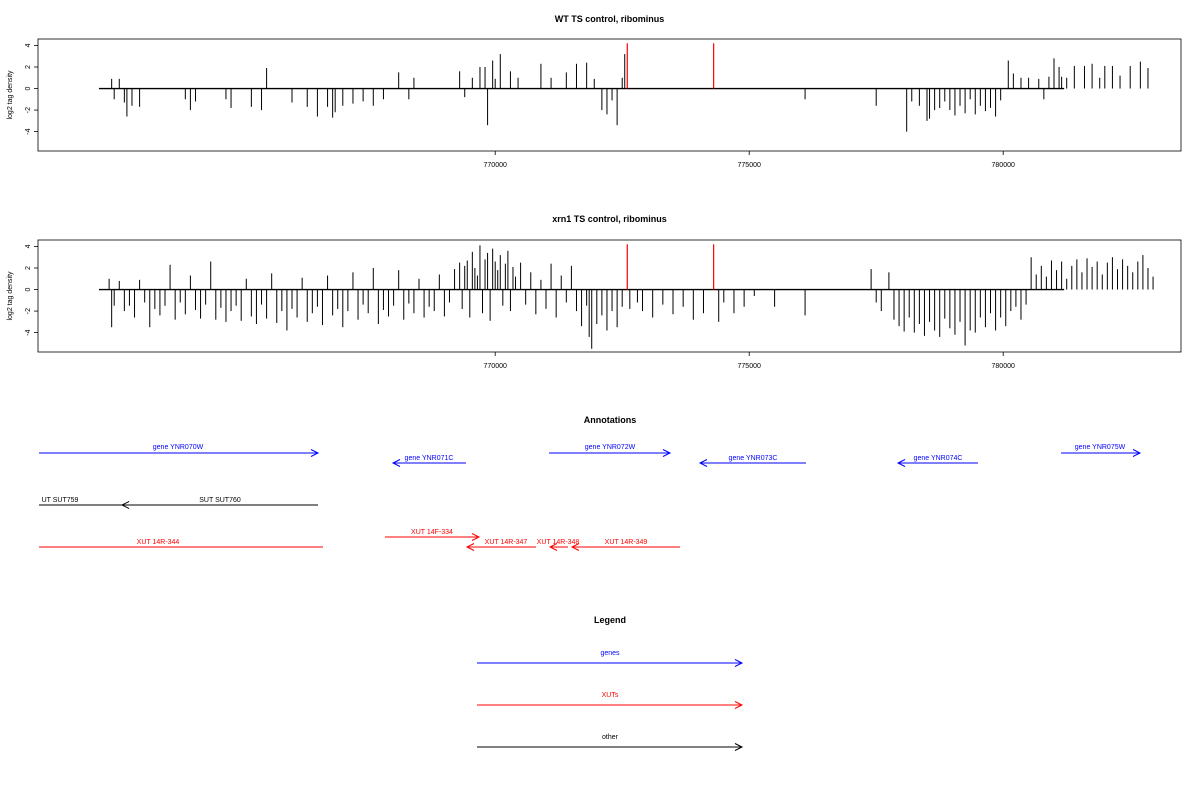 The image size is (1200, 800). What do you see at coordinates (610, 420) in the screenshot?
I see `annotations-title: Annotations` at bounding box center [610, 420].